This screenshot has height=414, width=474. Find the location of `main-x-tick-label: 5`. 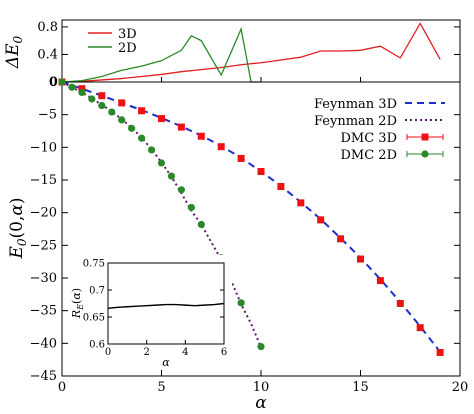

main-x-tick-label: 5 is located at coordinates (161, 387).